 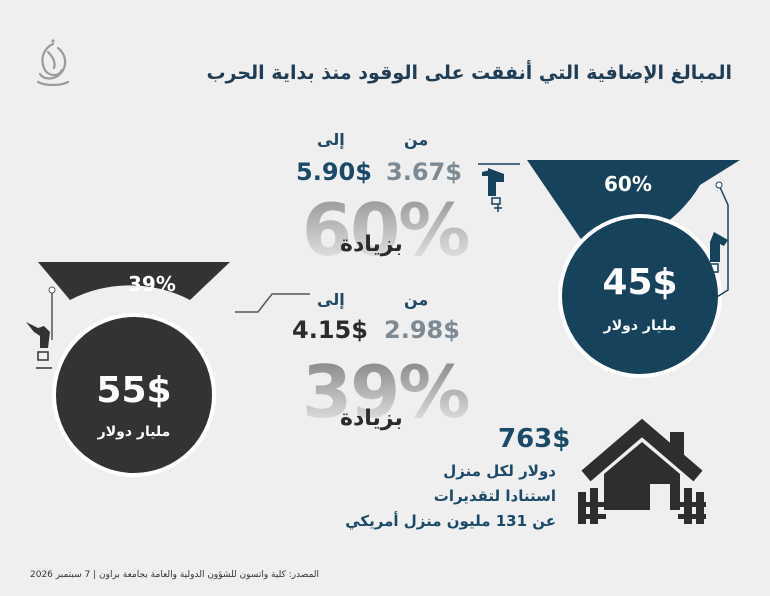 I want to click on house-icon, so click(x=642, y=471).